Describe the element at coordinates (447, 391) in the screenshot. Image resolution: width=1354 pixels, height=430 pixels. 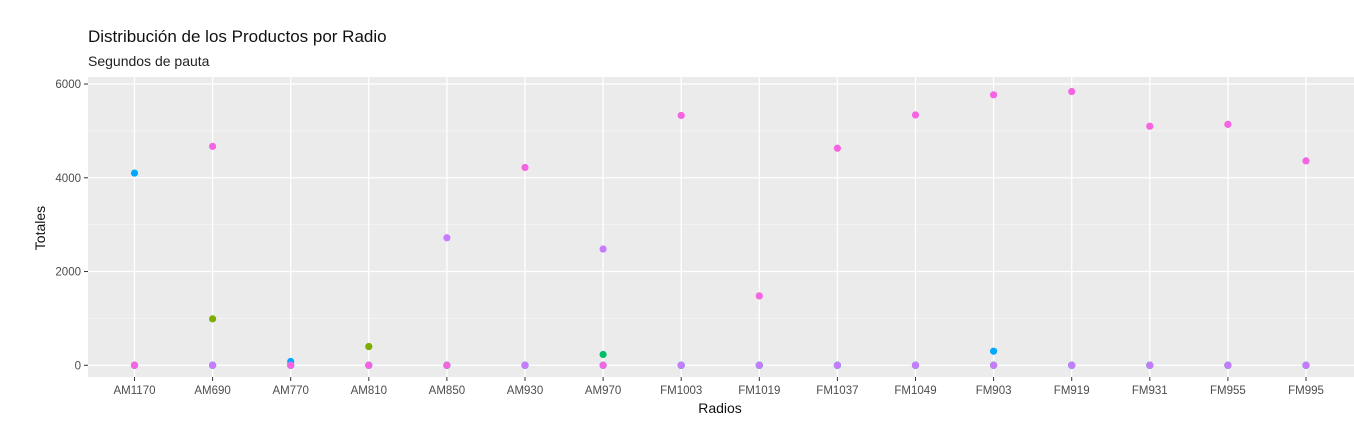
I see `x-tick-label: AM850` at that location.